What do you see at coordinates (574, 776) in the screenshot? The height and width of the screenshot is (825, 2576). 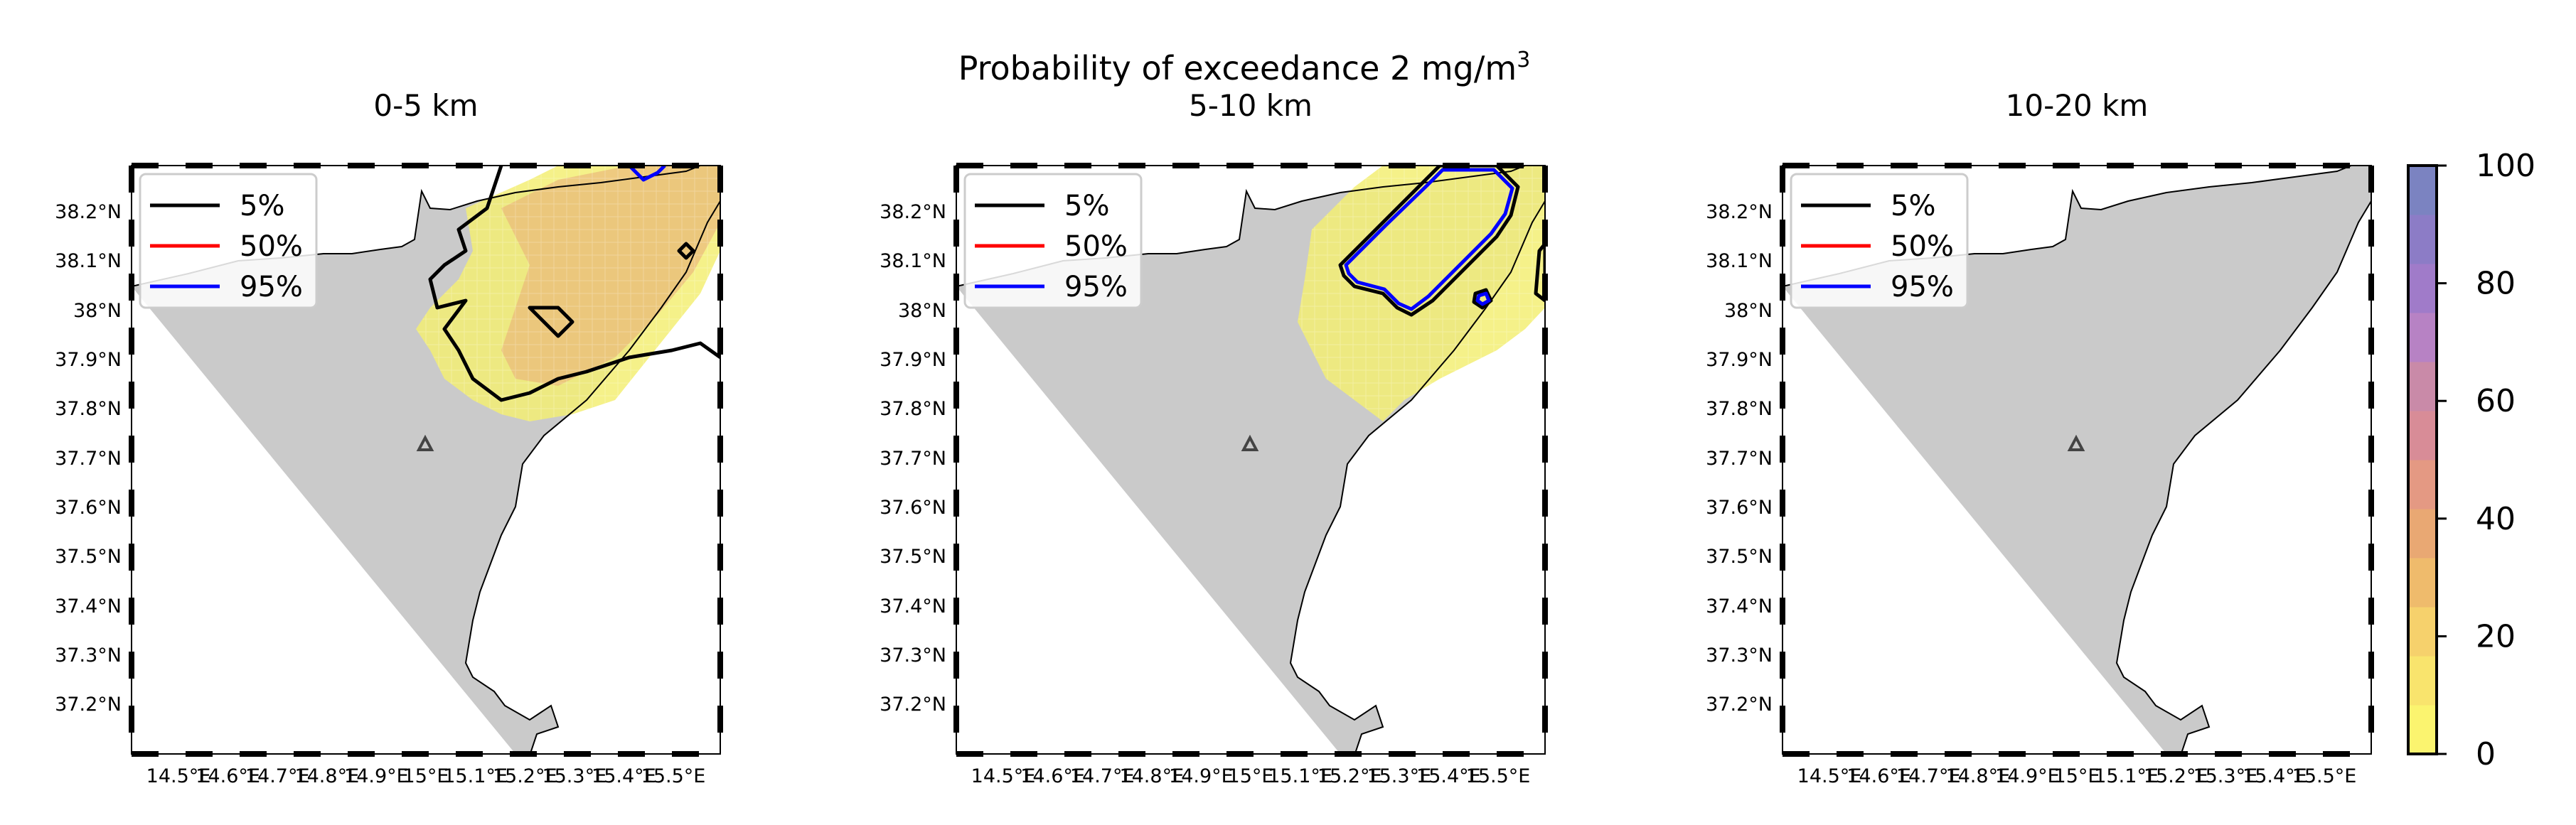 I see `lon-tick-label: 15.3°E` at bounding box center [574, 776].